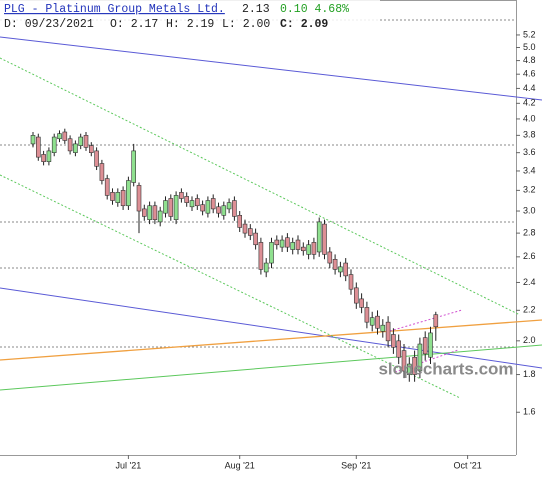  What do you see at coordinates (529, 210) in the screenshot?
I see `y-tick-label: 3.0` at bounding box center [529, 210].